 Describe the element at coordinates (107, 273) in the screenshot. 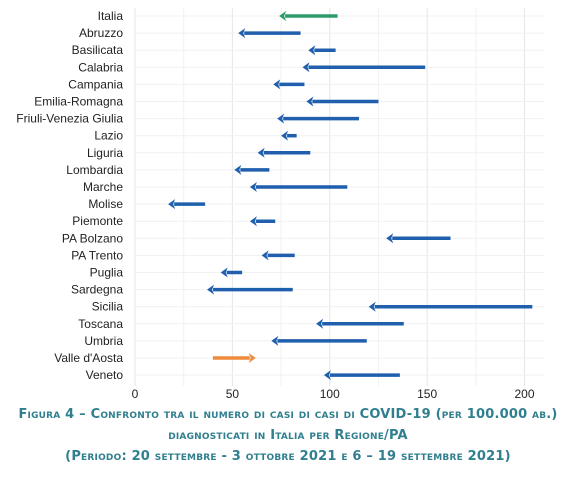

I see `region-label: Puglia` at that location.